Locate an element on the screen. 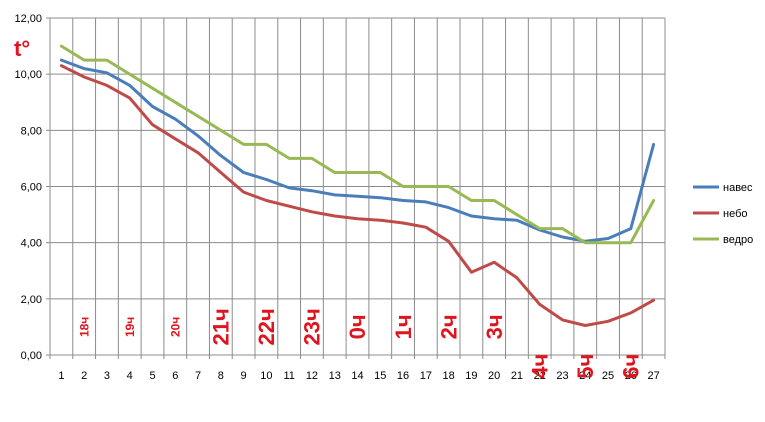 The width and height of the screenshot is (765, 422). x-tick-label: 24 is located at coordinates (585, 376).